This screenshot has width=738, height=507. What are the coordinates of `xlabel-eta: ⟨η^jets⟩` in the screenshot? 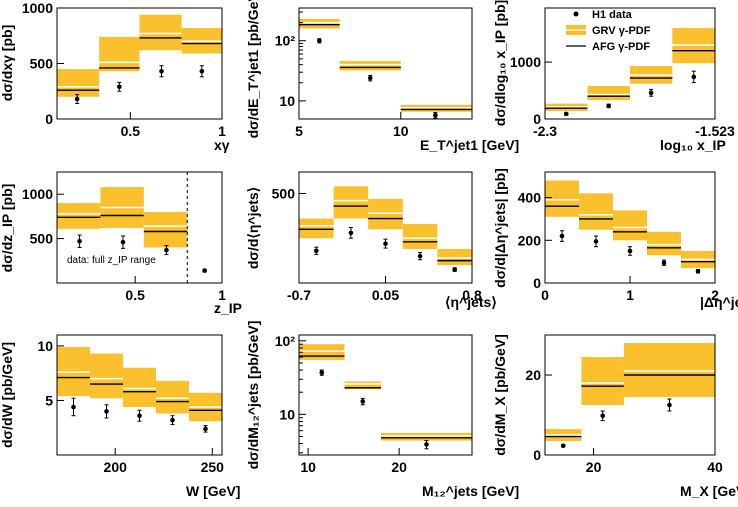 It's located at (471, 302).